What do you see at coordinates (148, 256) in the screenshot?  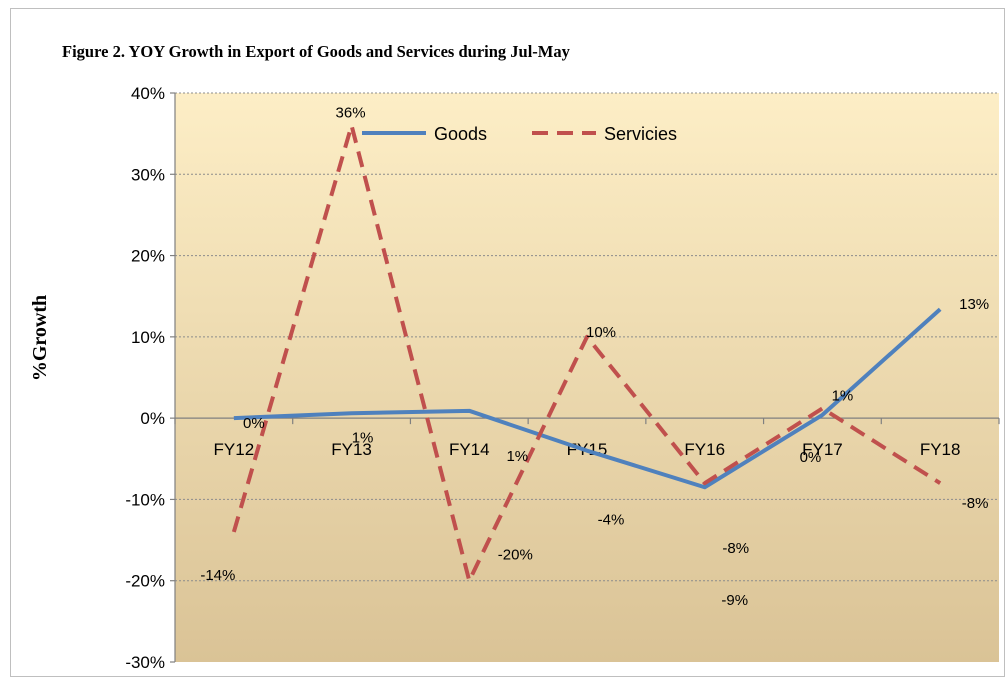 I see `y-tick-label: 20%` at bounding box center [148, 256].